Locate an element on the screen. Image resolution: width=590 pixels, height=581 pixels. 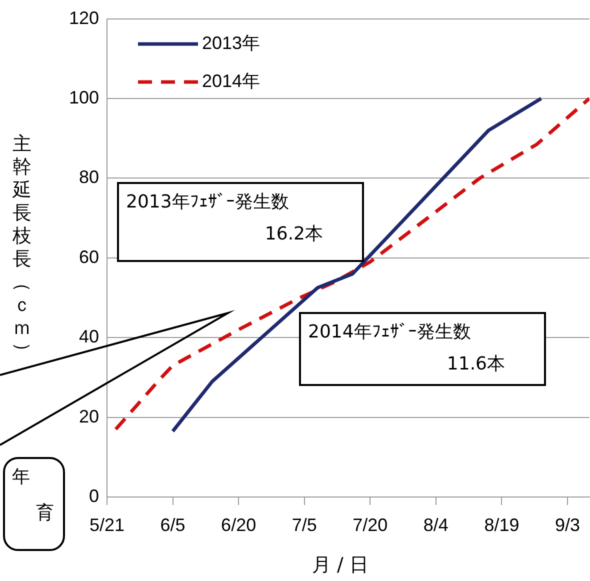
x-tick-label: 5/21 is located at coordinates (107, 524).